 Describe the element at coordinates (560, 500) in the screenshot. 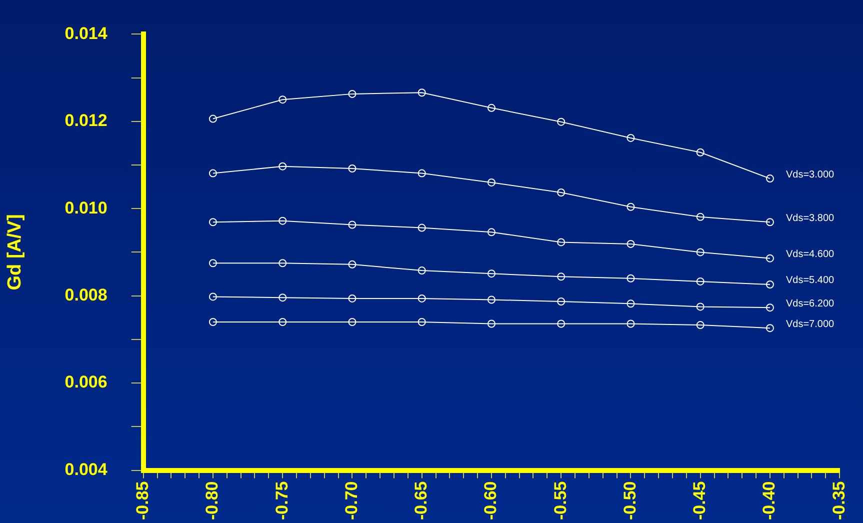

I see `x-tick-label: -0.55` at that location.